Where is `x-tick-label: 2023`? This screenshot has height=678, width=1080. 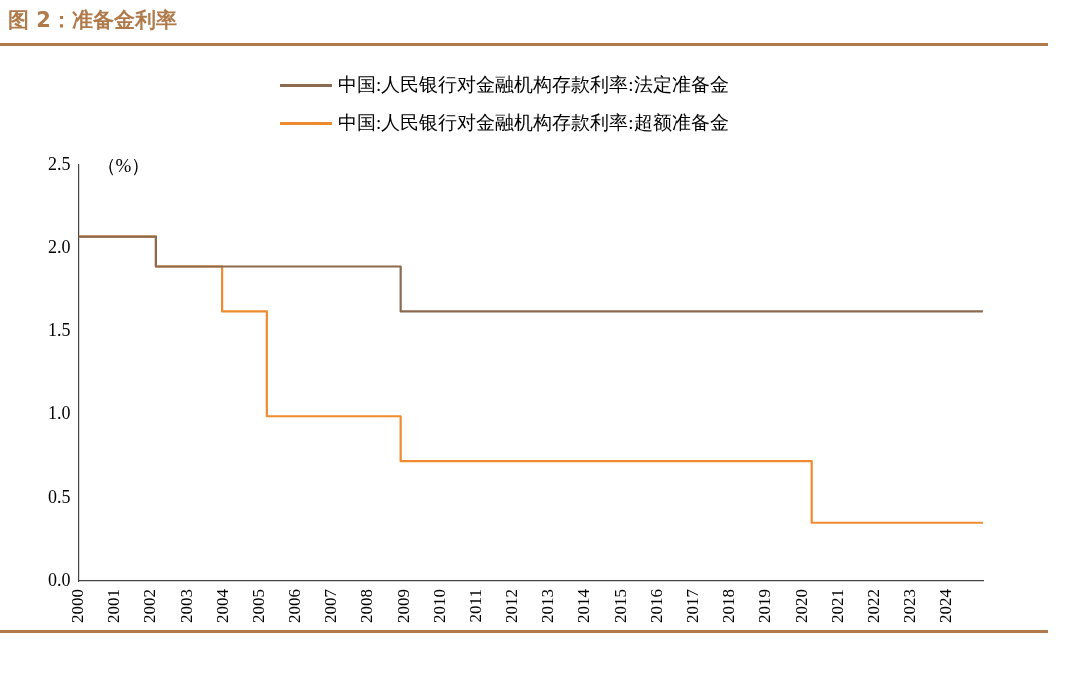
x-tick-label: 2023 is located at coordinates (910, 606).